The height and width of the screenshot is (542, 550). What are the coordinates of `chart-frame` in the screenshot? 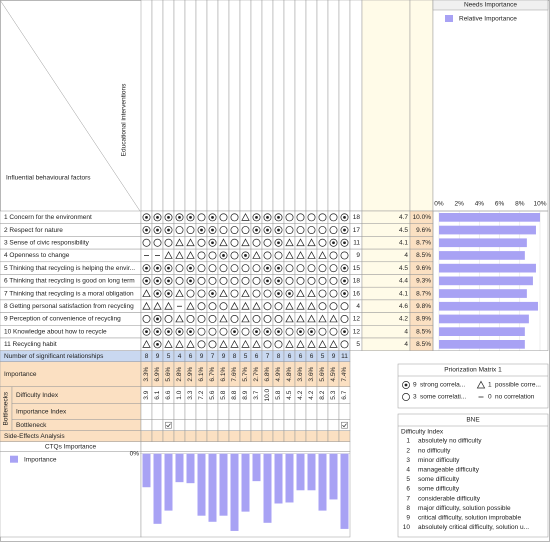 It's located at (490, 280).